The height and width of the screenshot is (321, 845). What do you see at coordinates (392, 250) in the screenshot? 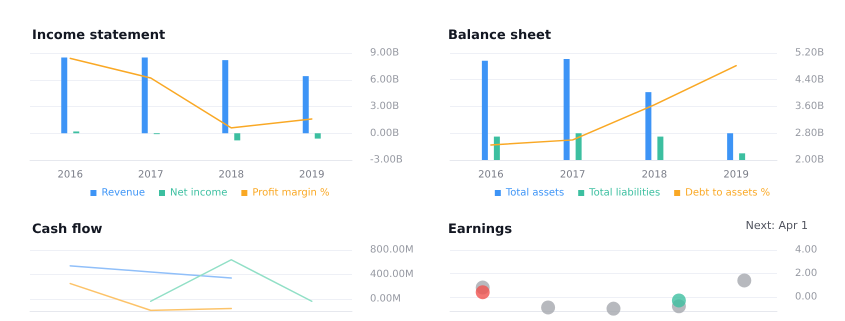
I see `y-tick-label: 800.00M` at bounding box center [392, 250].